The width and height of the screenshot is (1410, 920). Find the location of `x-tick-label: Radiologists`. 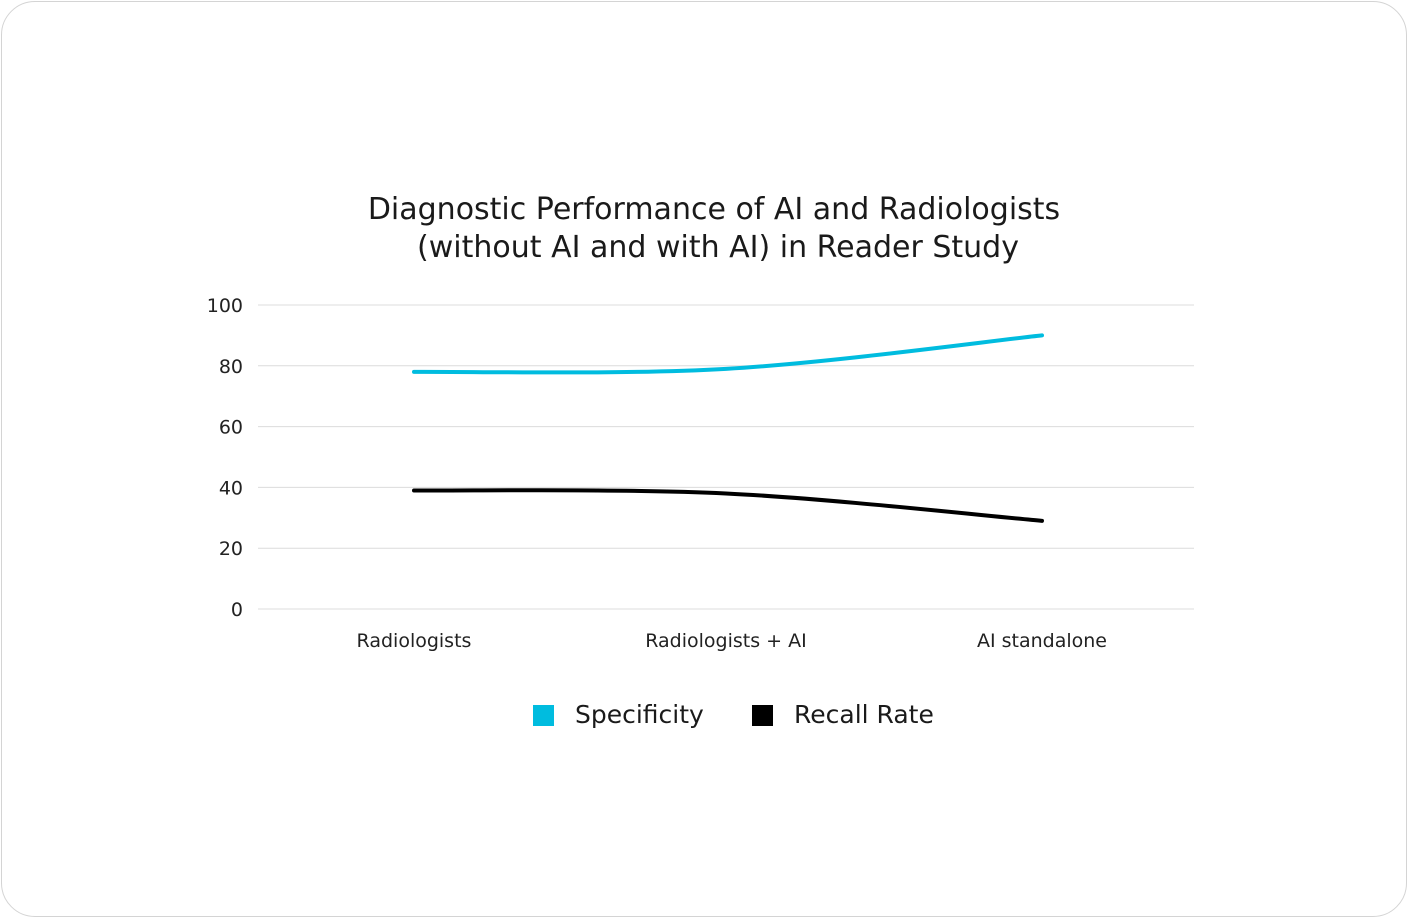

x-tick-label: Radiologists is located at coordinates (414, 641).